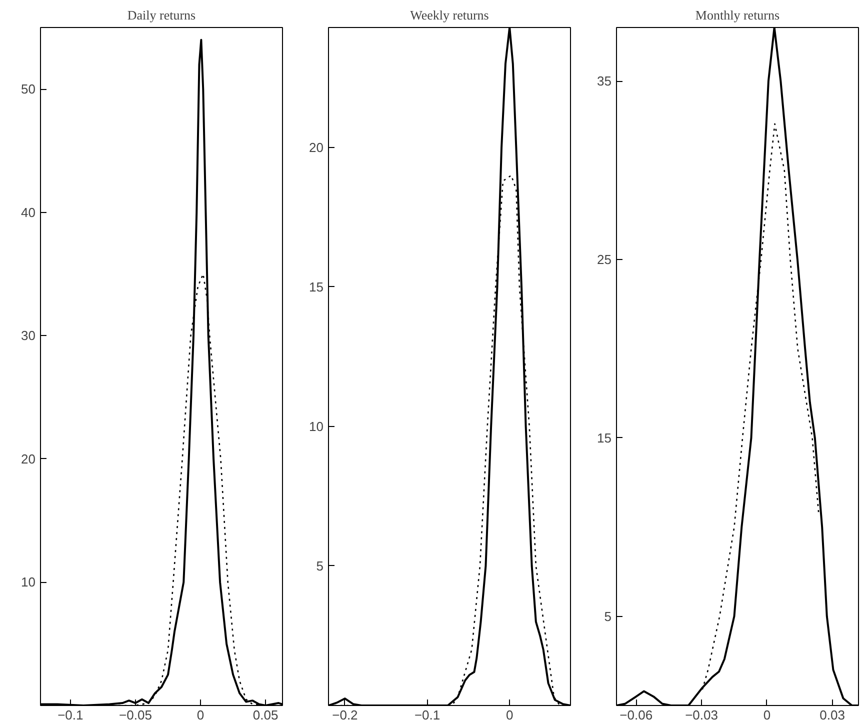 This screenshot has height=724, width=865. I want to click on y-tick-label: 25, so click(604, 259).